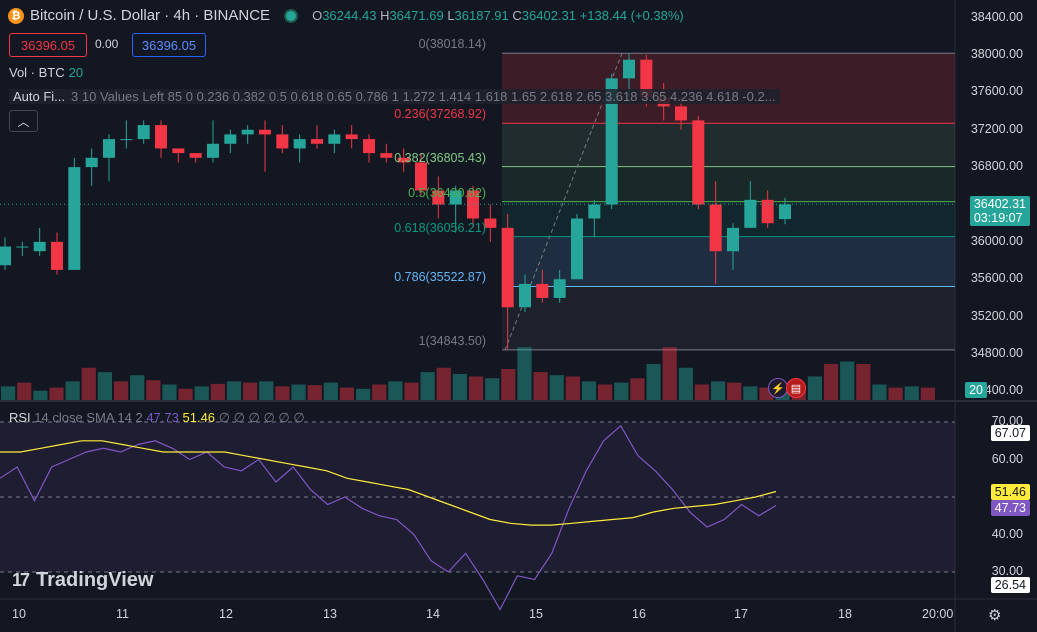 The image size is (1037, 632). I want to click on market-status-icon, so click(291, 15).